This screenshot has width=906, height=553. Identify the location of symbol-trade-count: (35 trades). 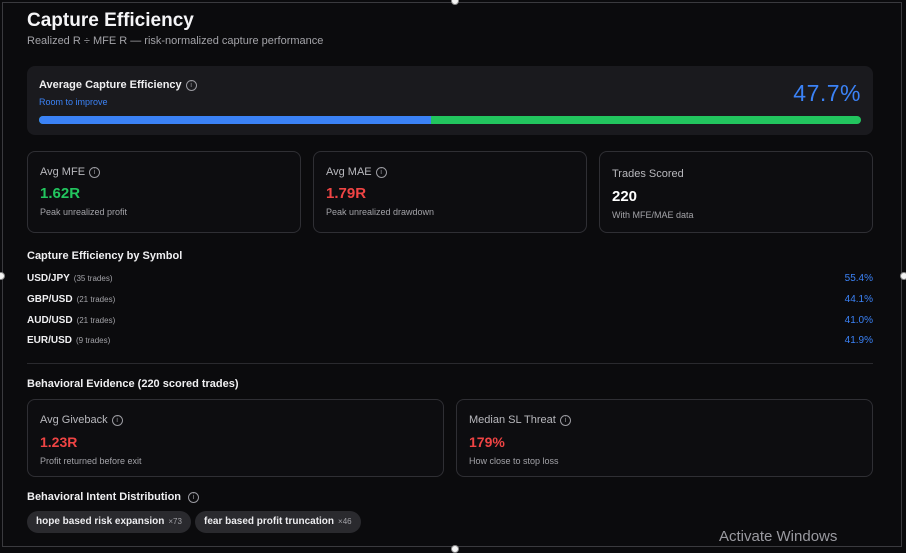
(93, 278).